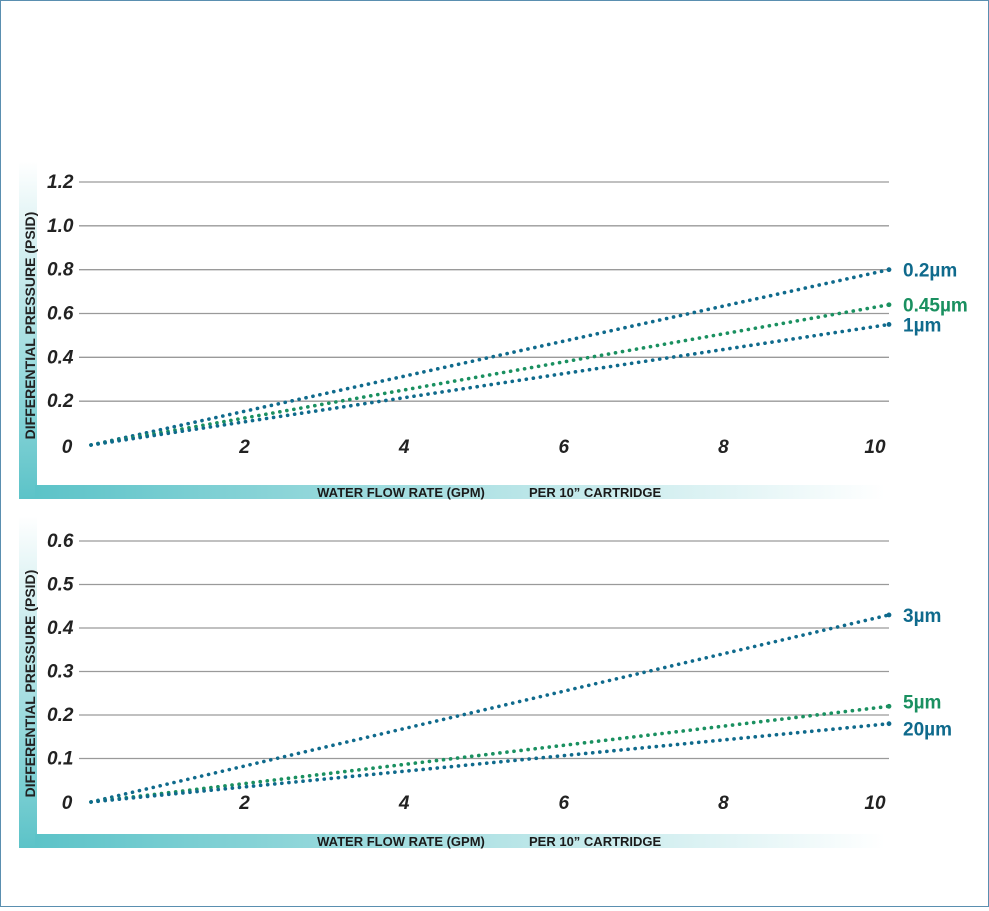 Image resolution: width=989 pixels, height=911 pixels. Describe the element at coordinates (60, 226) in the screenshot. I see `y-tick-label-0-4: 1.0` at that location.